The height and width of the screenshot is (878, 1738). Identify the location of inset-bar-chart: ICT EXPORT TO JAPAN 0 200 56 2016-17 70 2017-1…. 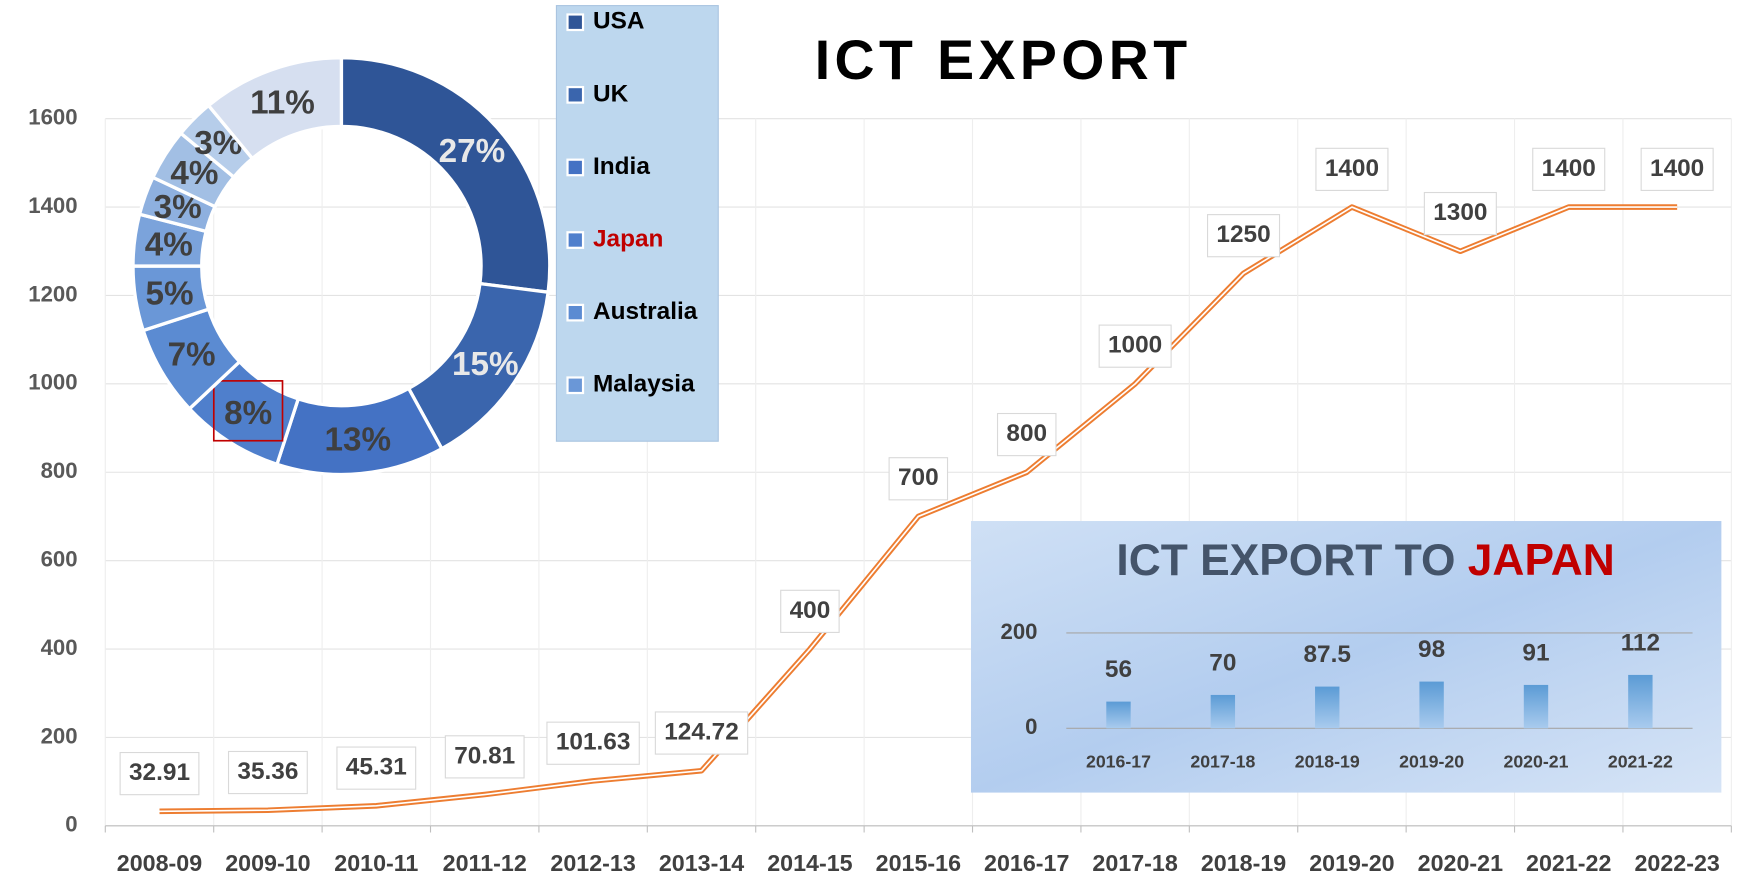
(1346, 657).